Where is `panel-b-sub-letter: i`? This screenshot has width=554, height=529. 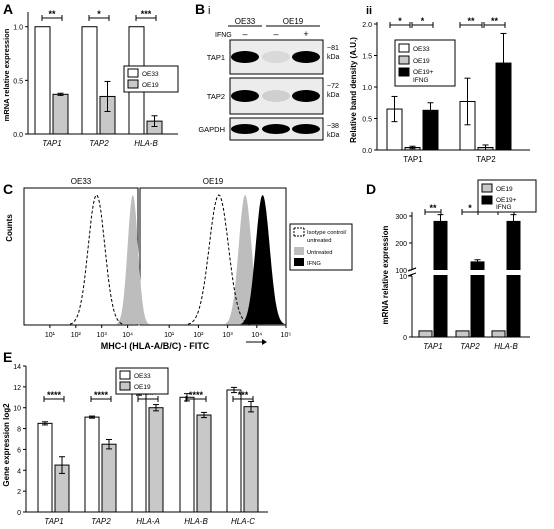 panel-b-sub-letter: i is located at coordinates (209, 11).